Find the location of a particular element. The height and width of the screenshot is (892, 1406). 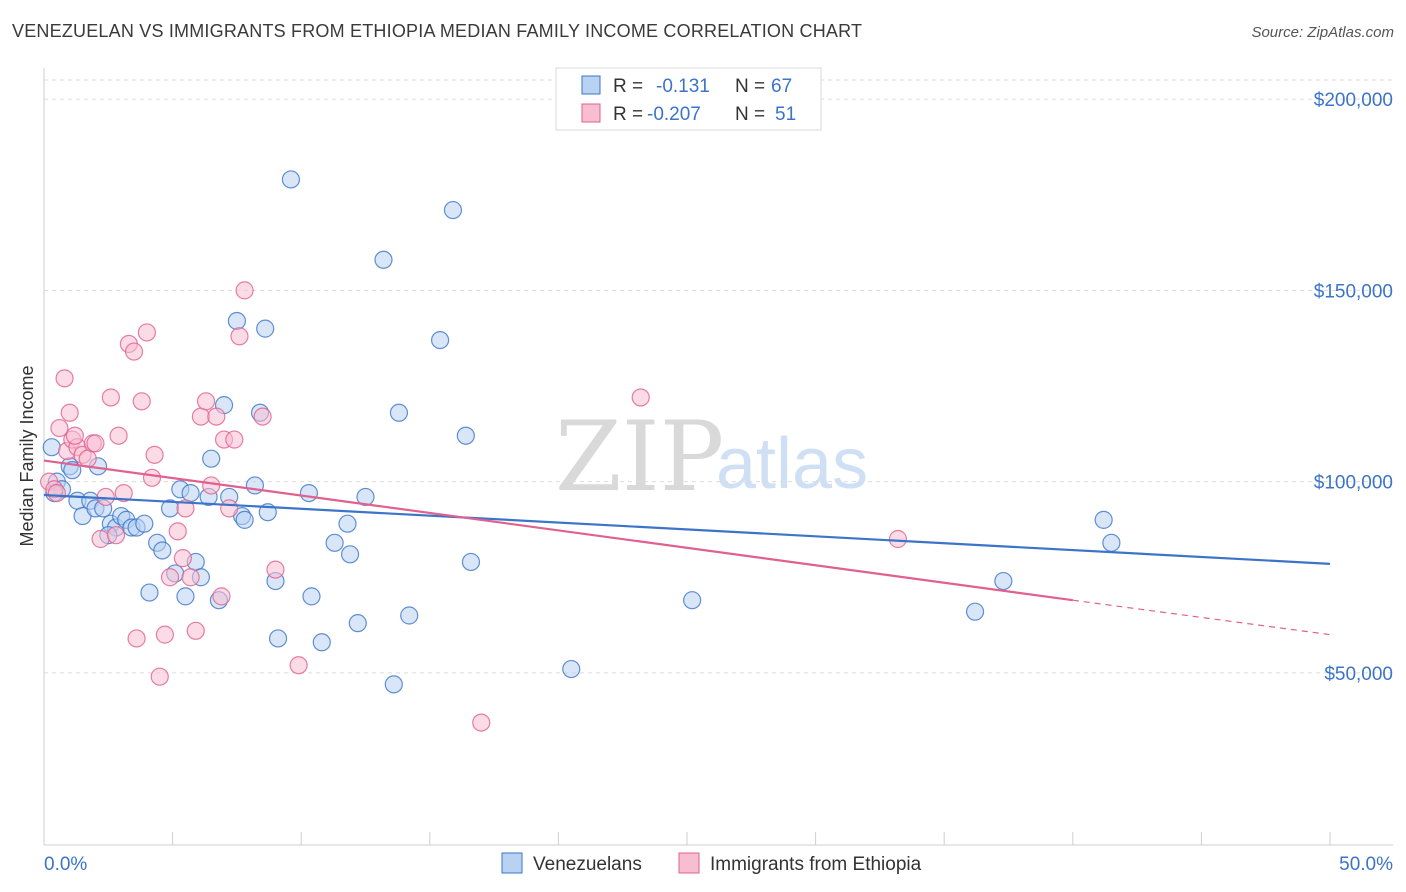

trend-line-ethiopia-extension is located at coordinates (1201, 617).